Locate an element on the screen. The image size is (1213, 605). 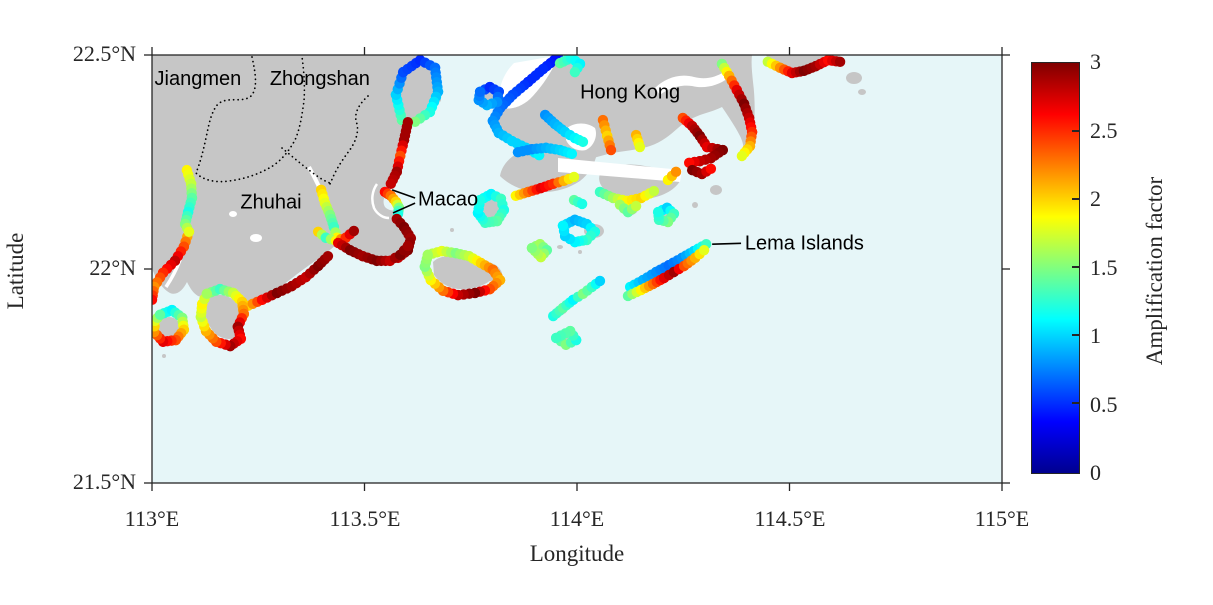
colorbar-tick-1.5: 1.5 is located at coordinates (1104, 267).